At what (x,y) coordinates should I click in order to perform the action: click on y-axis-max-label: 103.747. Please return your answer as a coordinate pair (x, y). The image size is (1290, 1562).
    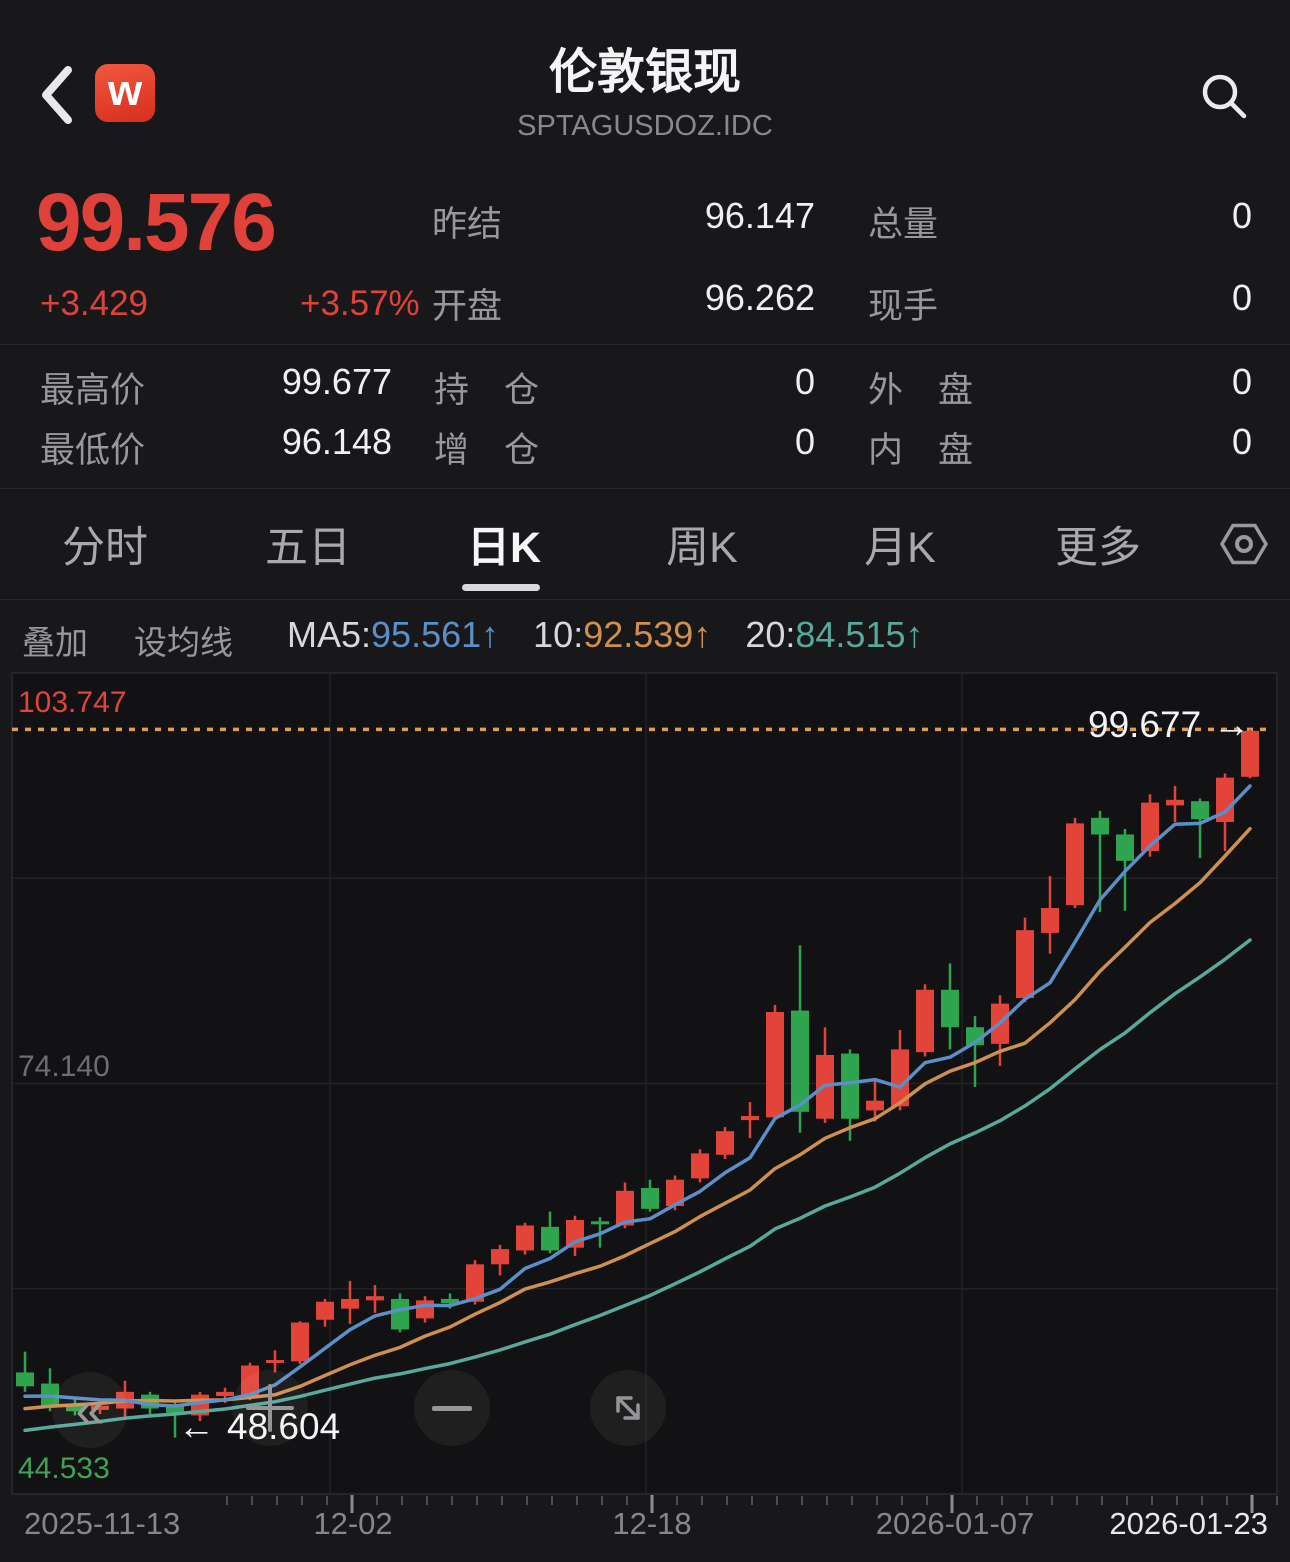
    Looking at the image, I should click on (72, 702).